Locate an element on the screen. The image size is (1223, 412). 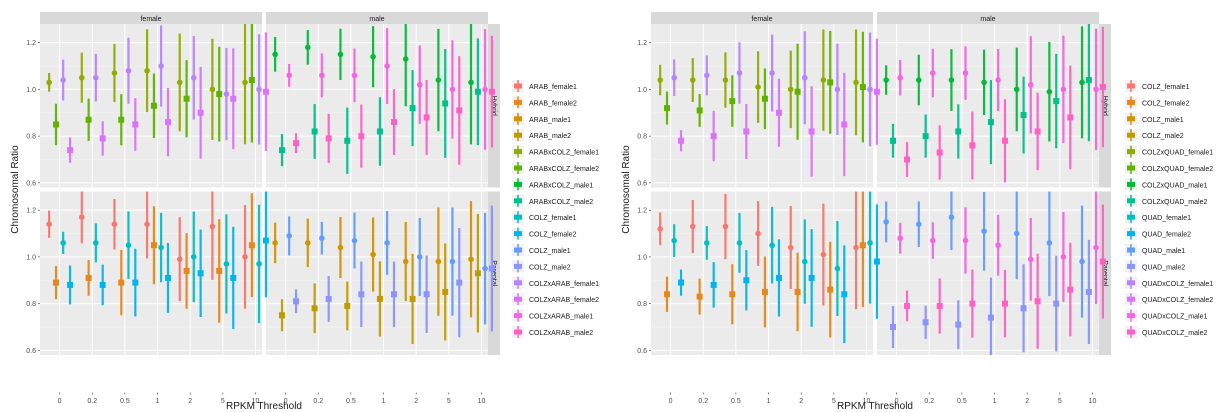
x-tick-label: 0 is located at coordinates (671, 401).